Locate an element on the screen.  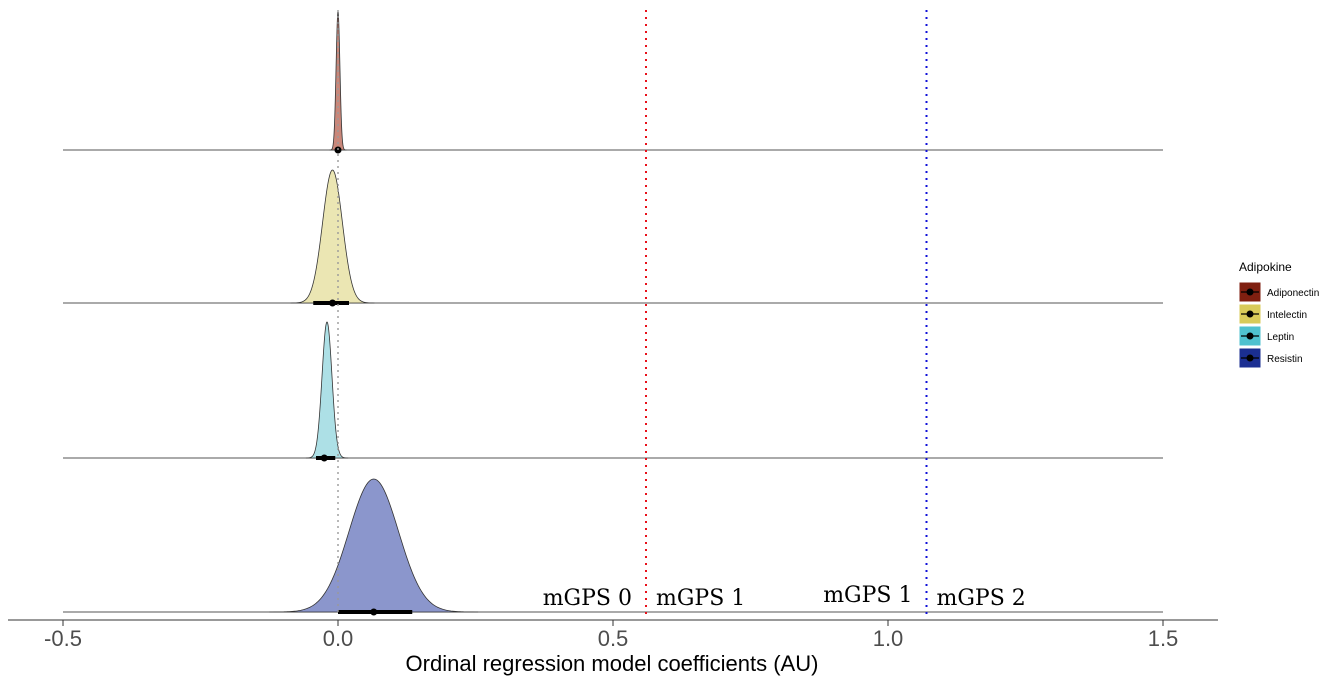
legend-item-intelectin: Intelectin is located at coordinates (1272, 314).